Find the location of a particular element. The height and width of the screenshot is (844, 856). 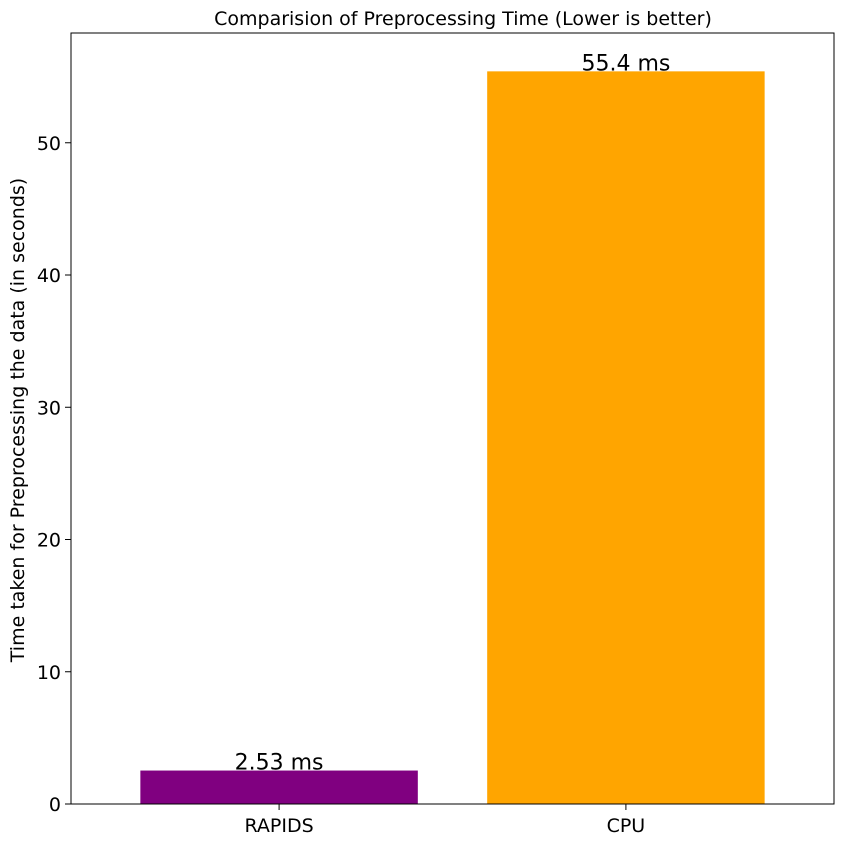

y-tick-label: 0 is located at coordinates (55, 805).